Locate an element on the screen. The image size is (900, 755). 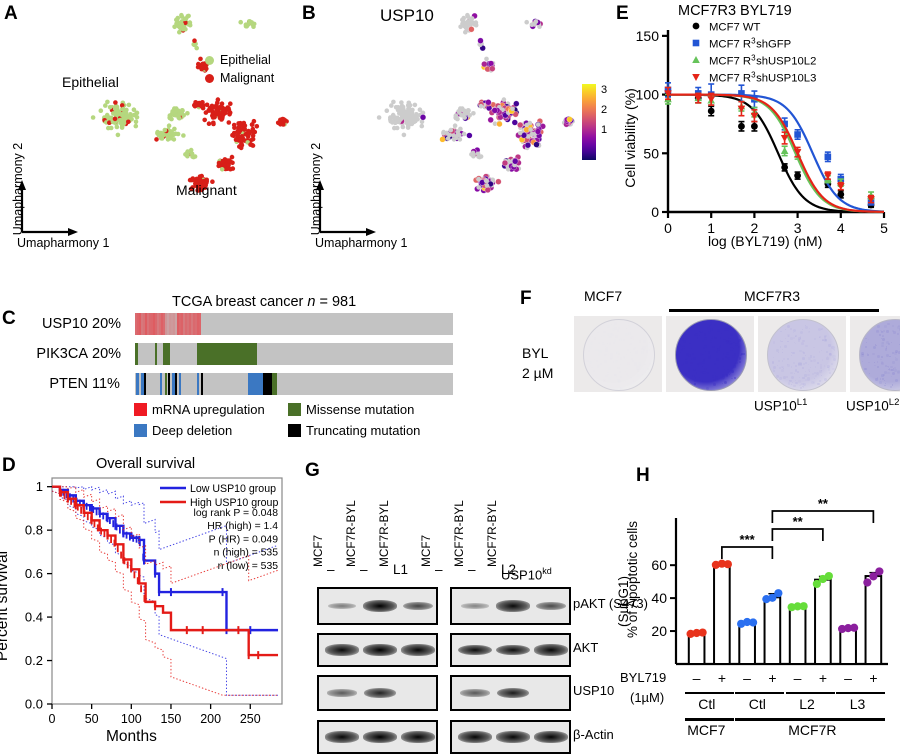
panel-h-treatment-mark: – is located at coordinates (747, 678).